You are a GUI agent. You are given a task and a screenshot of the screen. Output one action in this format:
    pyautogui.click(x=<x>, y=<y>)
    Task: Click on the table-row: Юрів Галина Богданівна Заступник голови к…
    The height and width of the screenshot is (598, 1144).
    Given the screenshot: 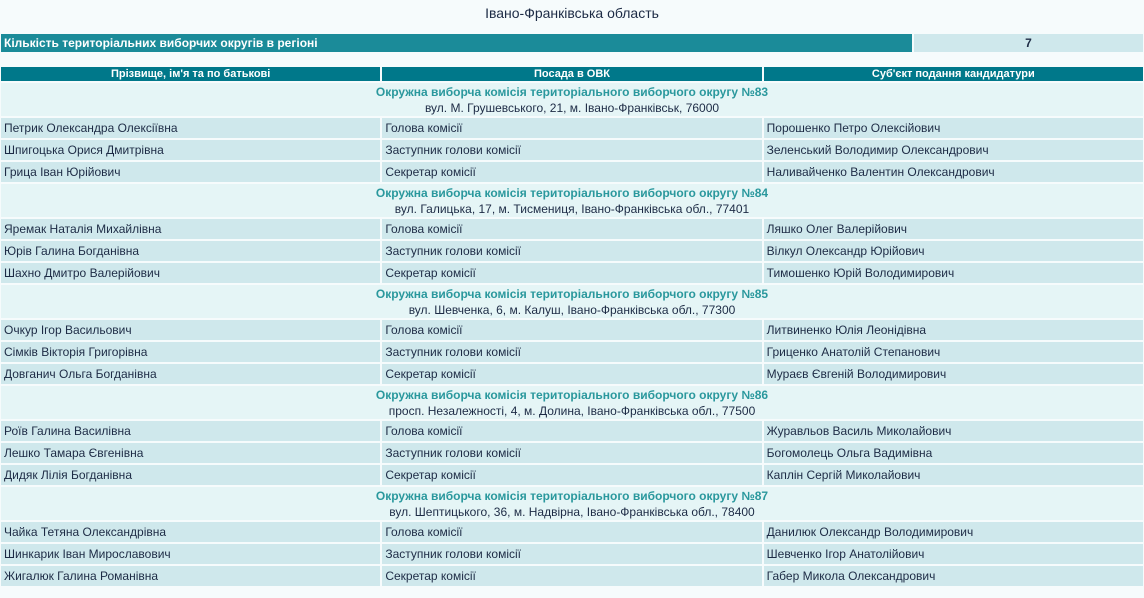 What is the action you would take?
    pyautogui.click(x=572, y=251)
    